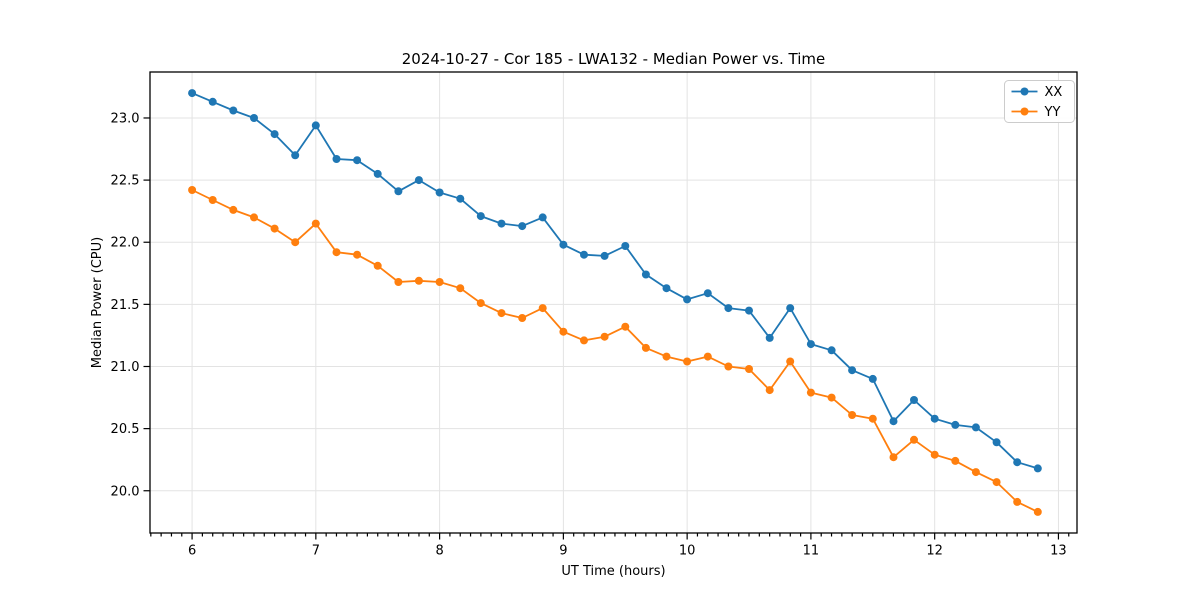  What do you see at coordinates (1058, 551) in the screenshot?
I see `x-tick-label: 13` at bounding box center [1058, 551].